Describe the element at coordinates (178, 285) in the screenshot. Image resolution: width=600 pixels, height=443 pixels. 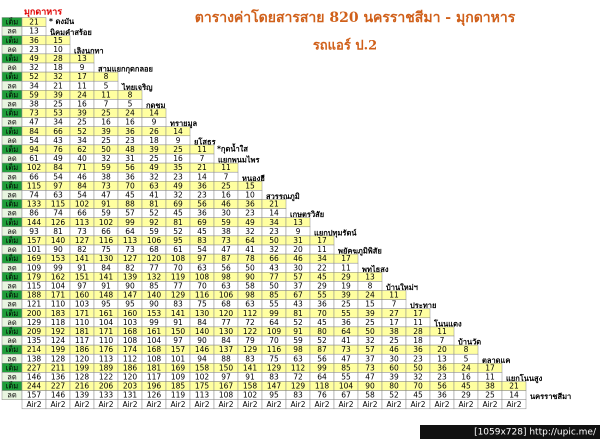
I see `fare: 77` at that location.